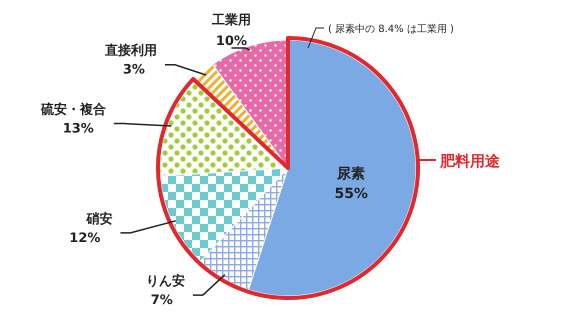 The width and height of the screenshot is (576, 325). Describe the element at coordinates (232, 41) in the screenshot. I see `data-label: 10%` at that location.